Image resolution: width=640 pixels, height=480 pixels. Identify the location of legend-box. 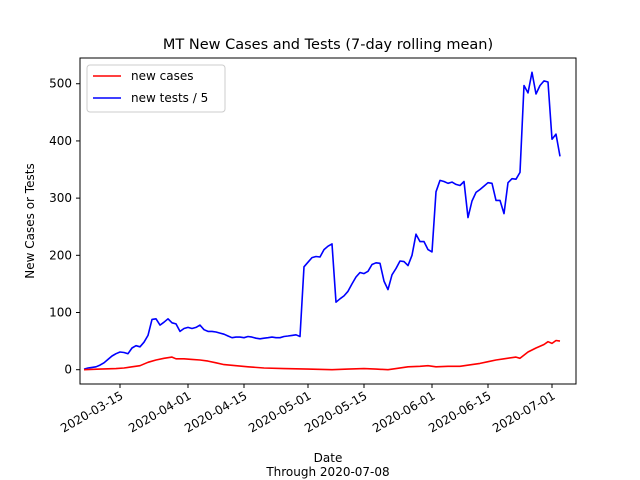
(156, 88).